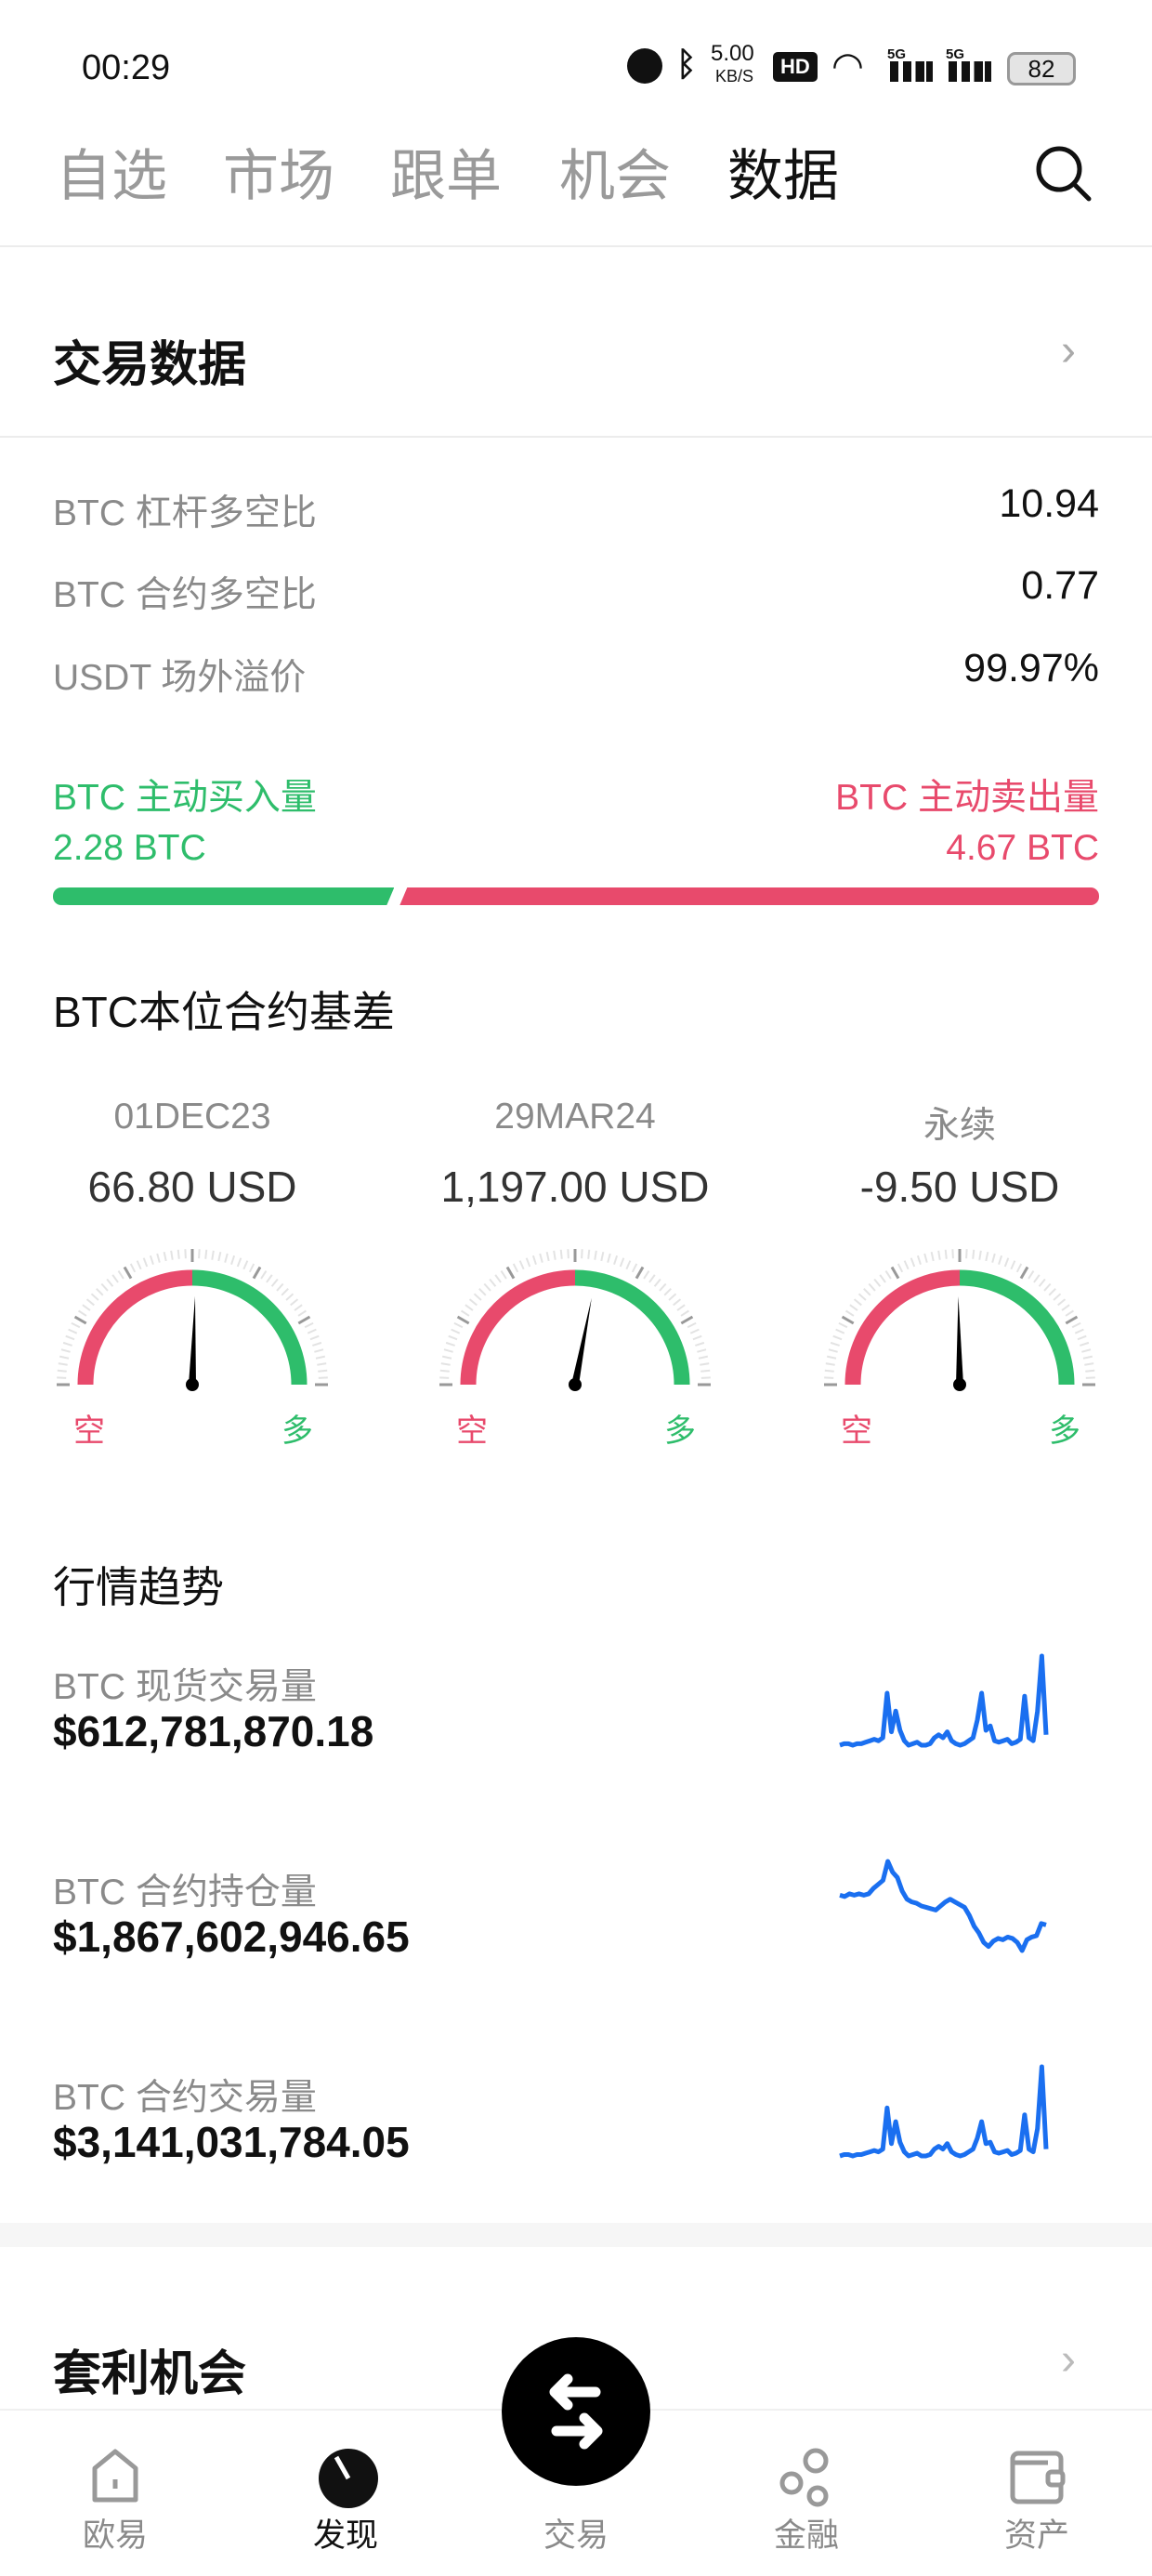 Image resolution: width=1152 pixels, height=2576 pixels. Describe the element at coordinates (967, 798) in the screenshot. I see `sell-volume-label: BTC 主动卖出量` at that location.